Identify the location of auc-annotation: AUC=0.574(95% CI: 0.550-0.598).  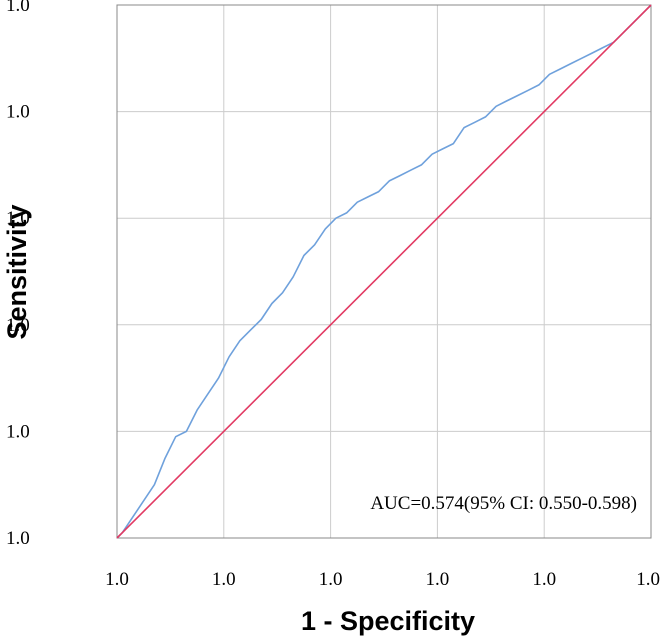
(503, 503).